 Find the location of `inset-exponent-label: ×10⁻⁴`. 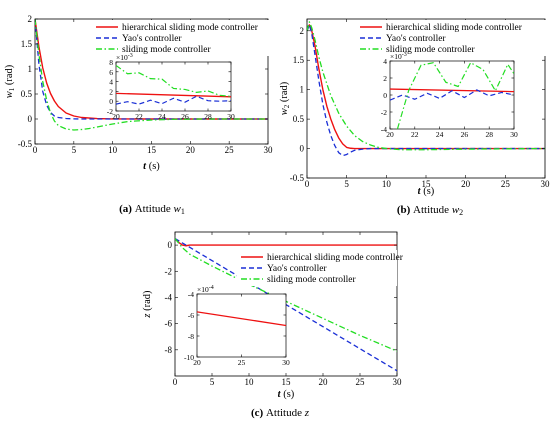

inset-exponent-label: ×10⁻⁴ is located at coordinates (205, 289).